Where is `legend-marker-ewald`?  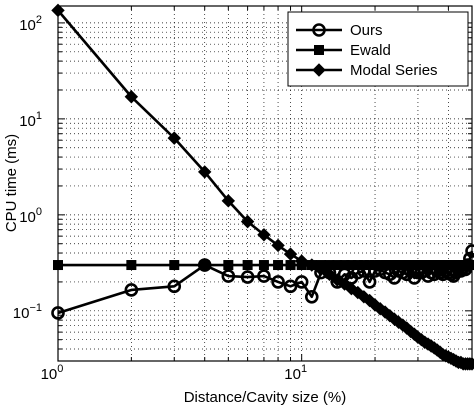 legend-marker-ewald is located at coordinates (319, 50).